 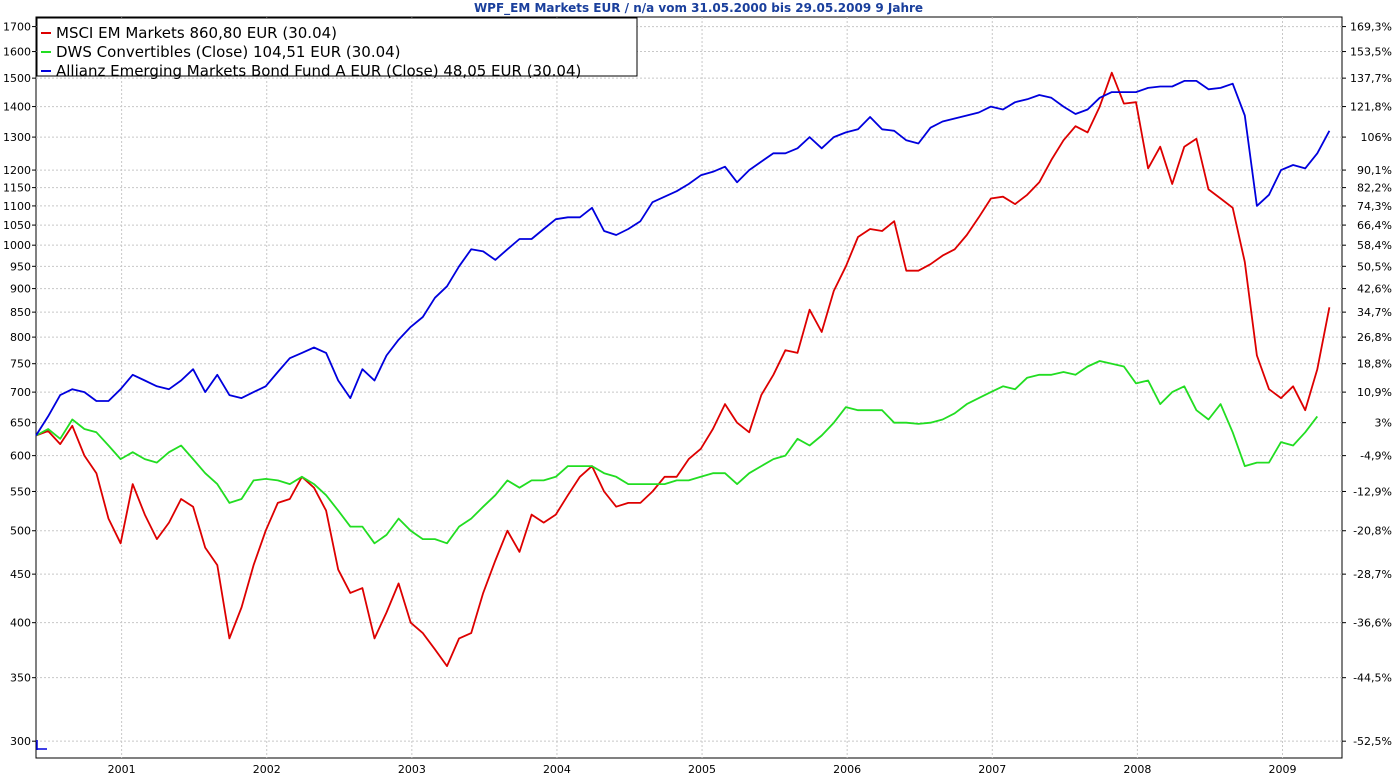 What do you see at coordinates (17, 206) in the screenshot?
I see `y-tick-label-left: 1100` at bounding box center [17, 206].